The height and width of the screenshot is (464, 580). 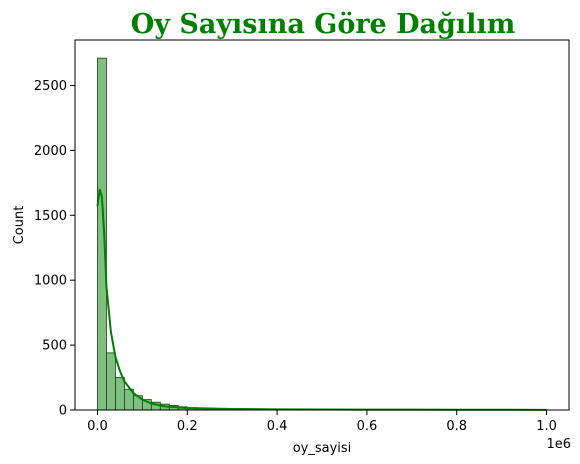 What do you see at coordinates (97, 426) in the screenshot?
I see `x-tick-label: 0.0` at bounding box center [97, 426].